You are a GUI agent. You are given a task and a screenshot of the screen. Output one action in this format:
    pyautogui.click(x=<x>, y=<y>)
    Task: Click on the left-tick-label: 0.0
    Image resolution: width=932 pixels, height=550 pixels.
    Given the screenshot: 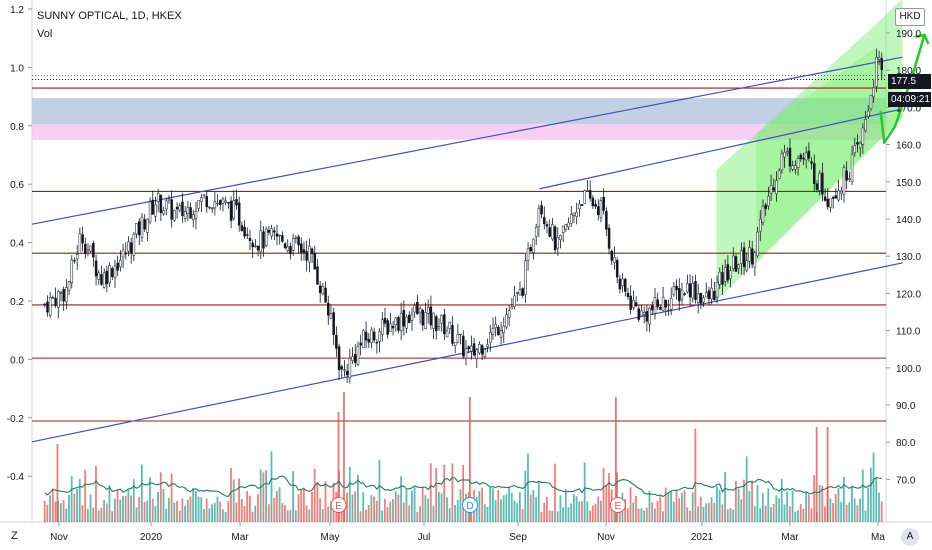 What is the action you would take?
    pyautogui.click(x=17, y=360)
    